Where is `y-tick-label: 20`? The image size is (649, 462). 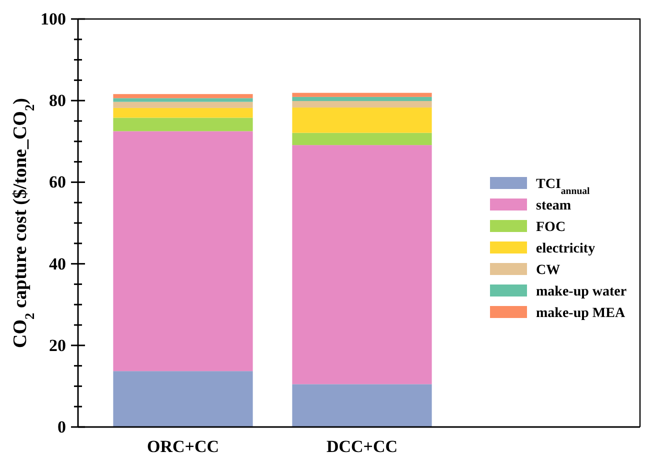
y-tick-label: 20 is located at coordinates (57, 345).